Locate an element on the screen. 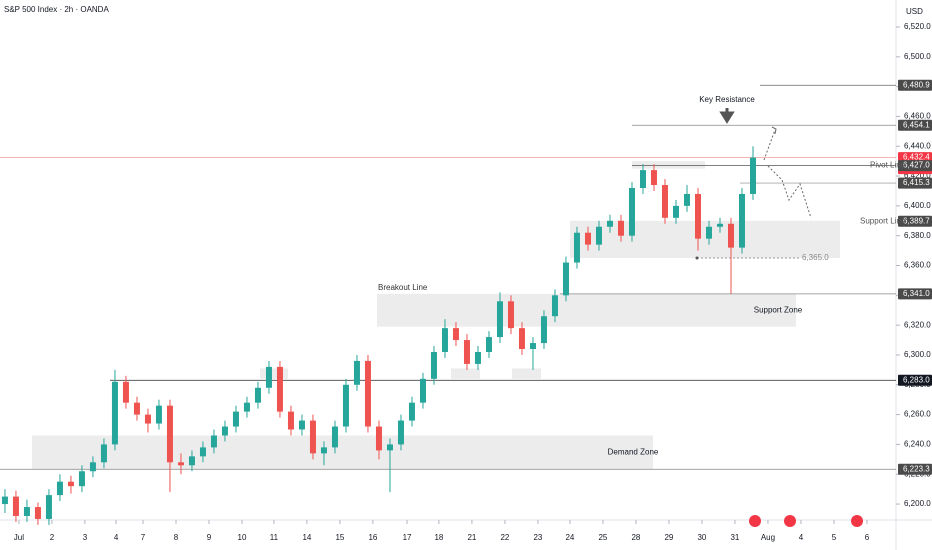  x-tick-label: 5 is located at coordinates (834, 537).